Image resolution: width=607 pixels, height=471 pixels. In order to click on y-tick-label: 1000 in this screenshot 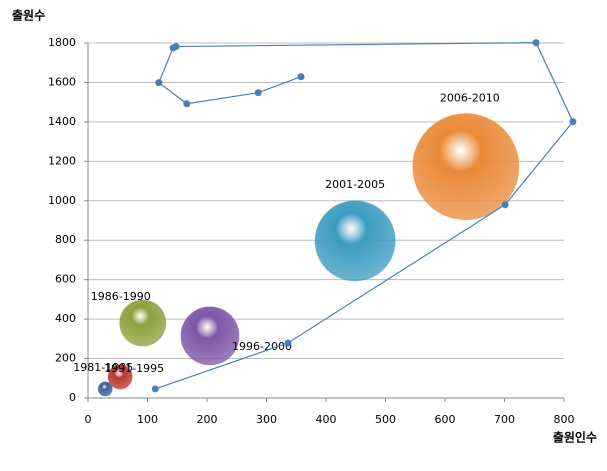, I will do `click(62, 200)`.